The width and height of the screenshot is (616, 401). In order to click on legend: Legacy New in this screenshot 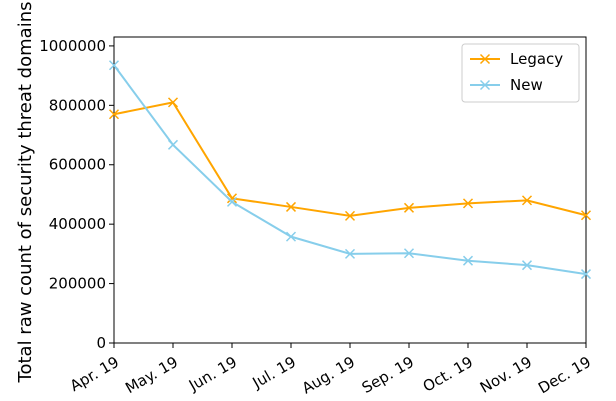, I will do `click(520, 73)`.